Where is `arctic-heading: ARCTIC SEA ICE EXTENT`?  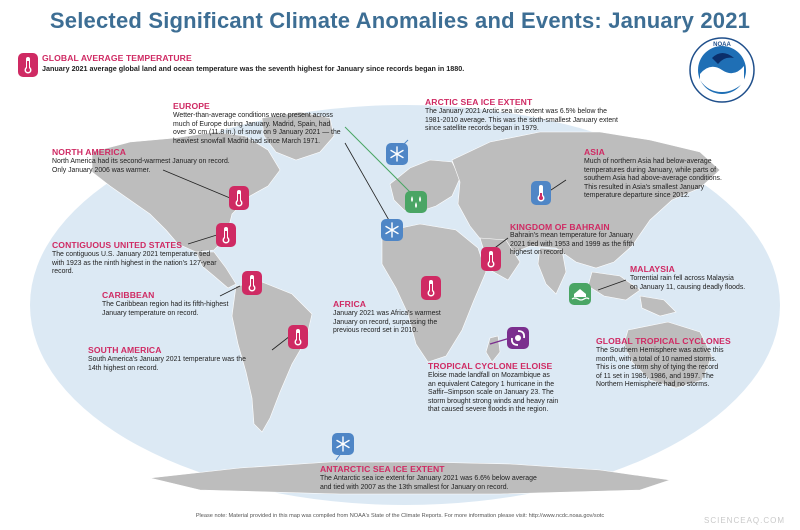 arctic-heading: ARCTIC SEA ICE EXTENT is located at coordinates (479, 102).